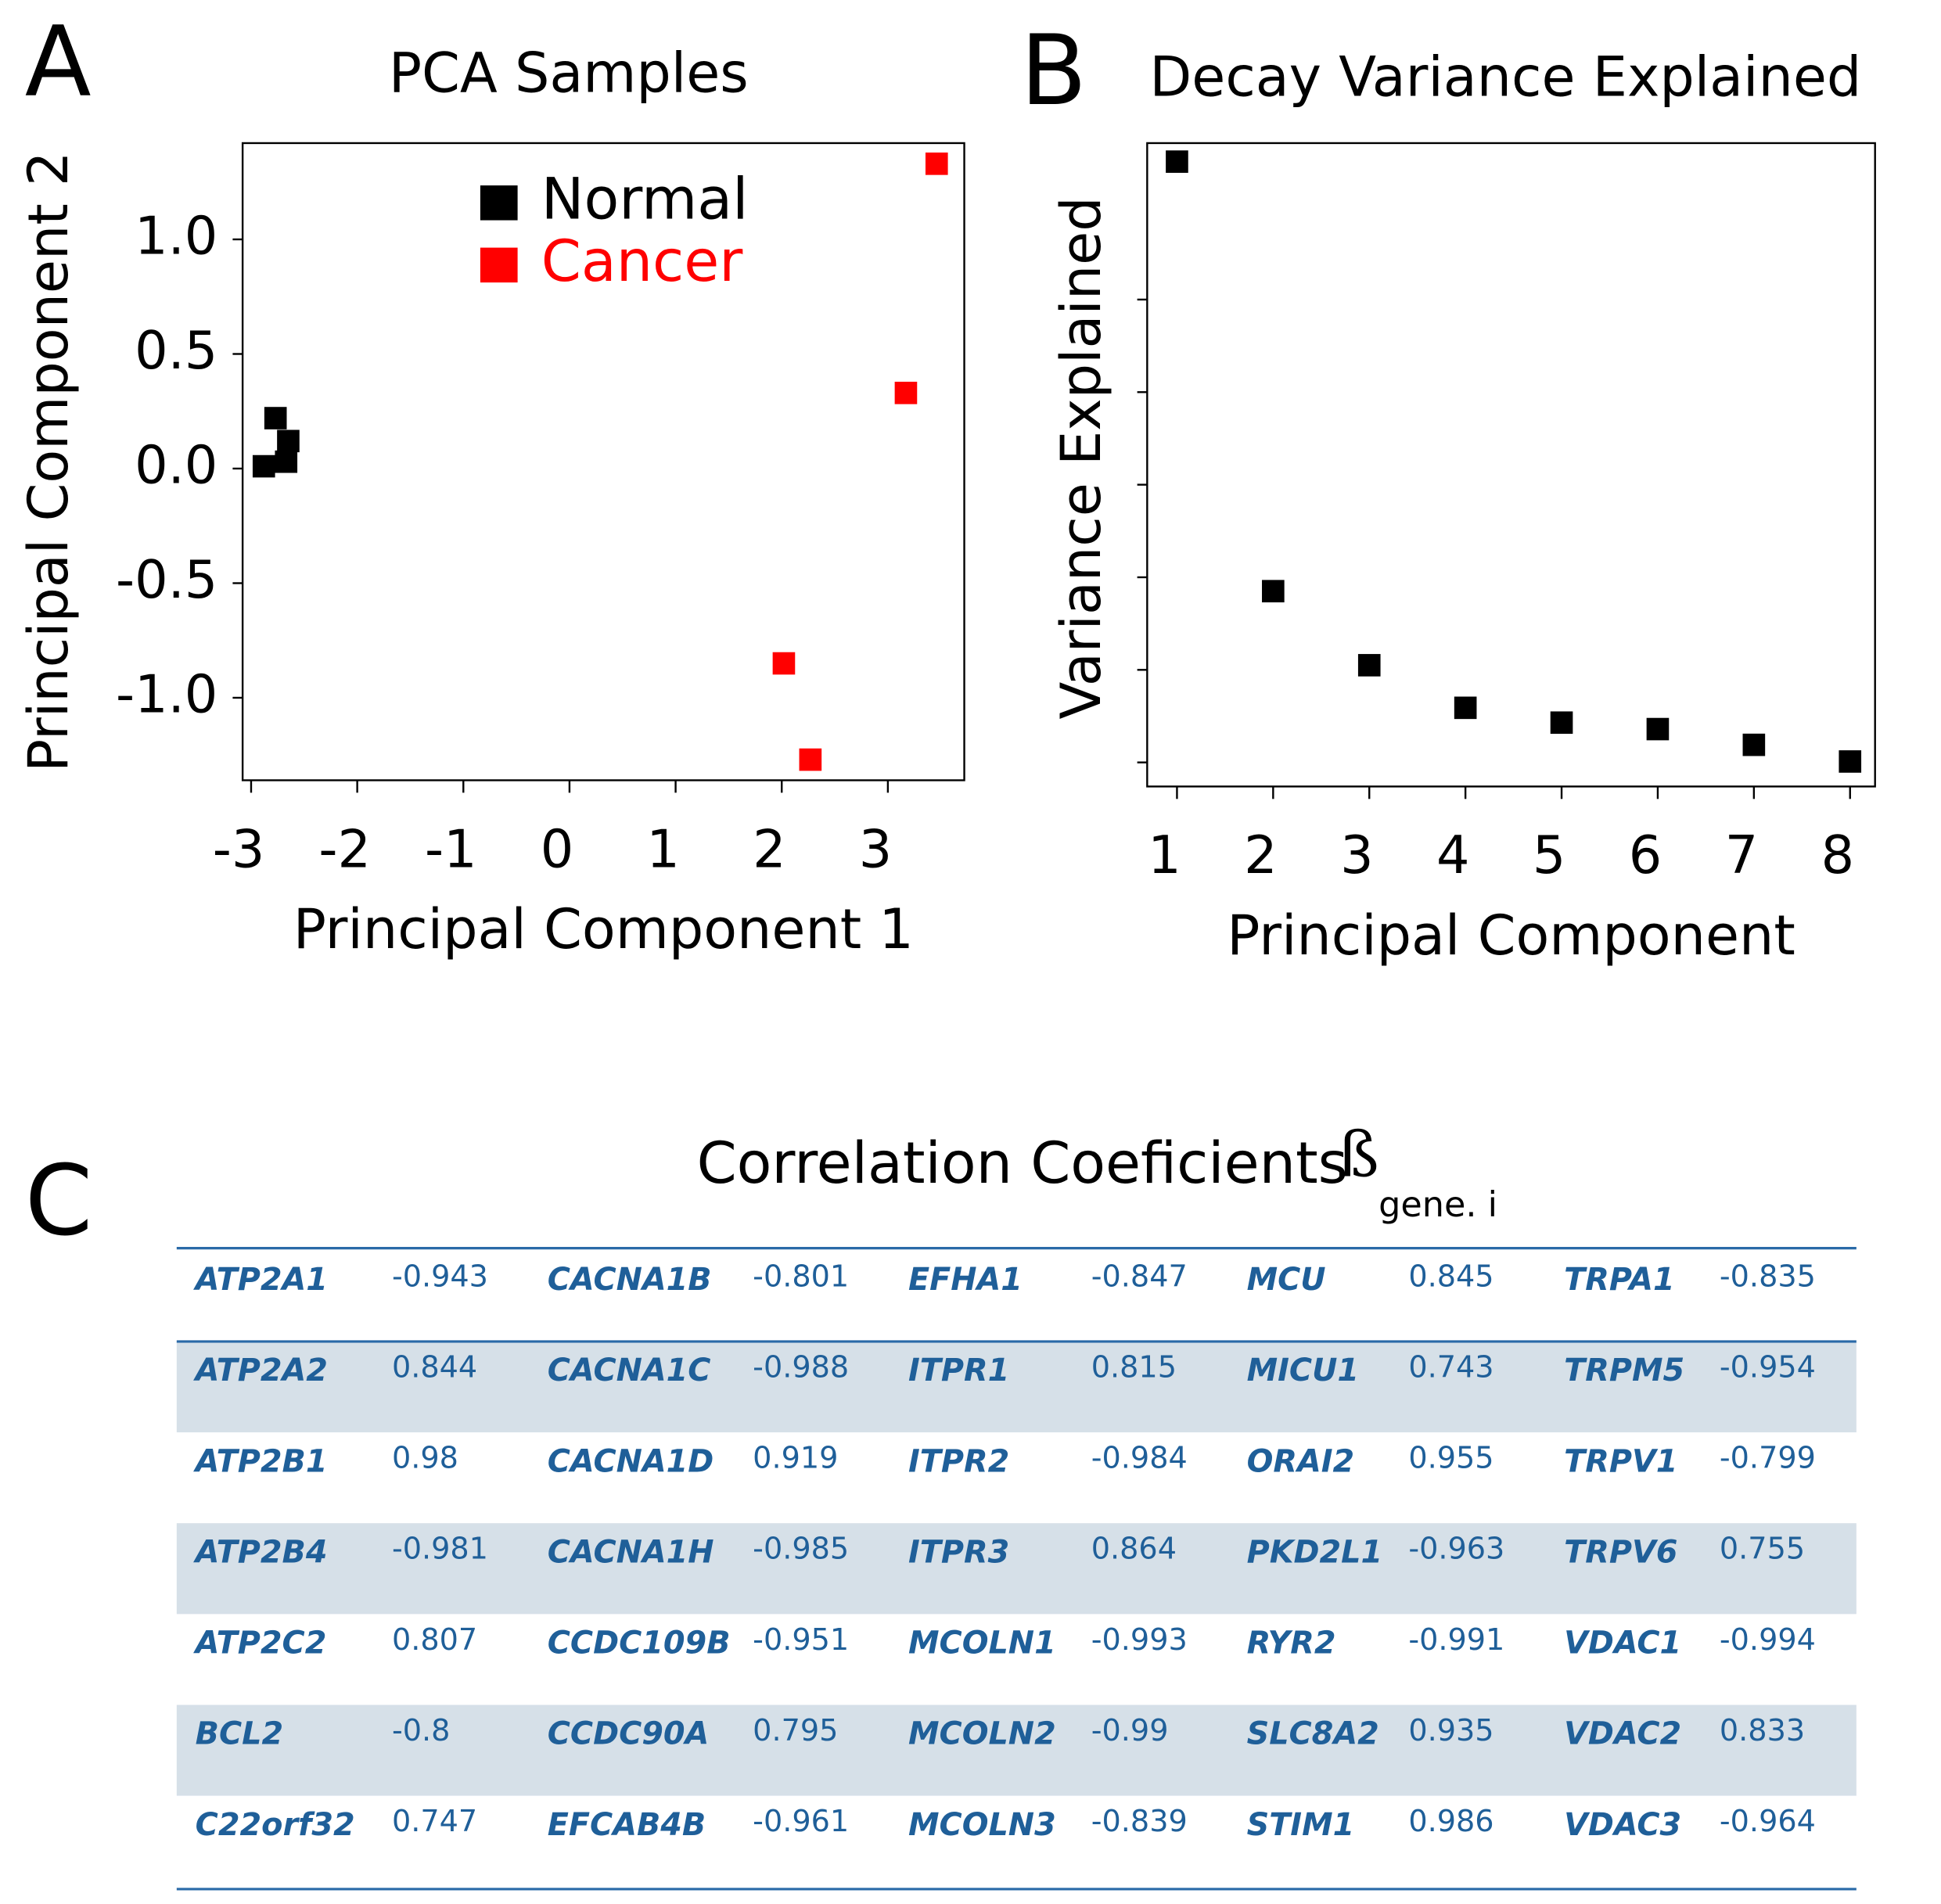  I want to click on gene-name: MCOLN1, so click(982, 1644).